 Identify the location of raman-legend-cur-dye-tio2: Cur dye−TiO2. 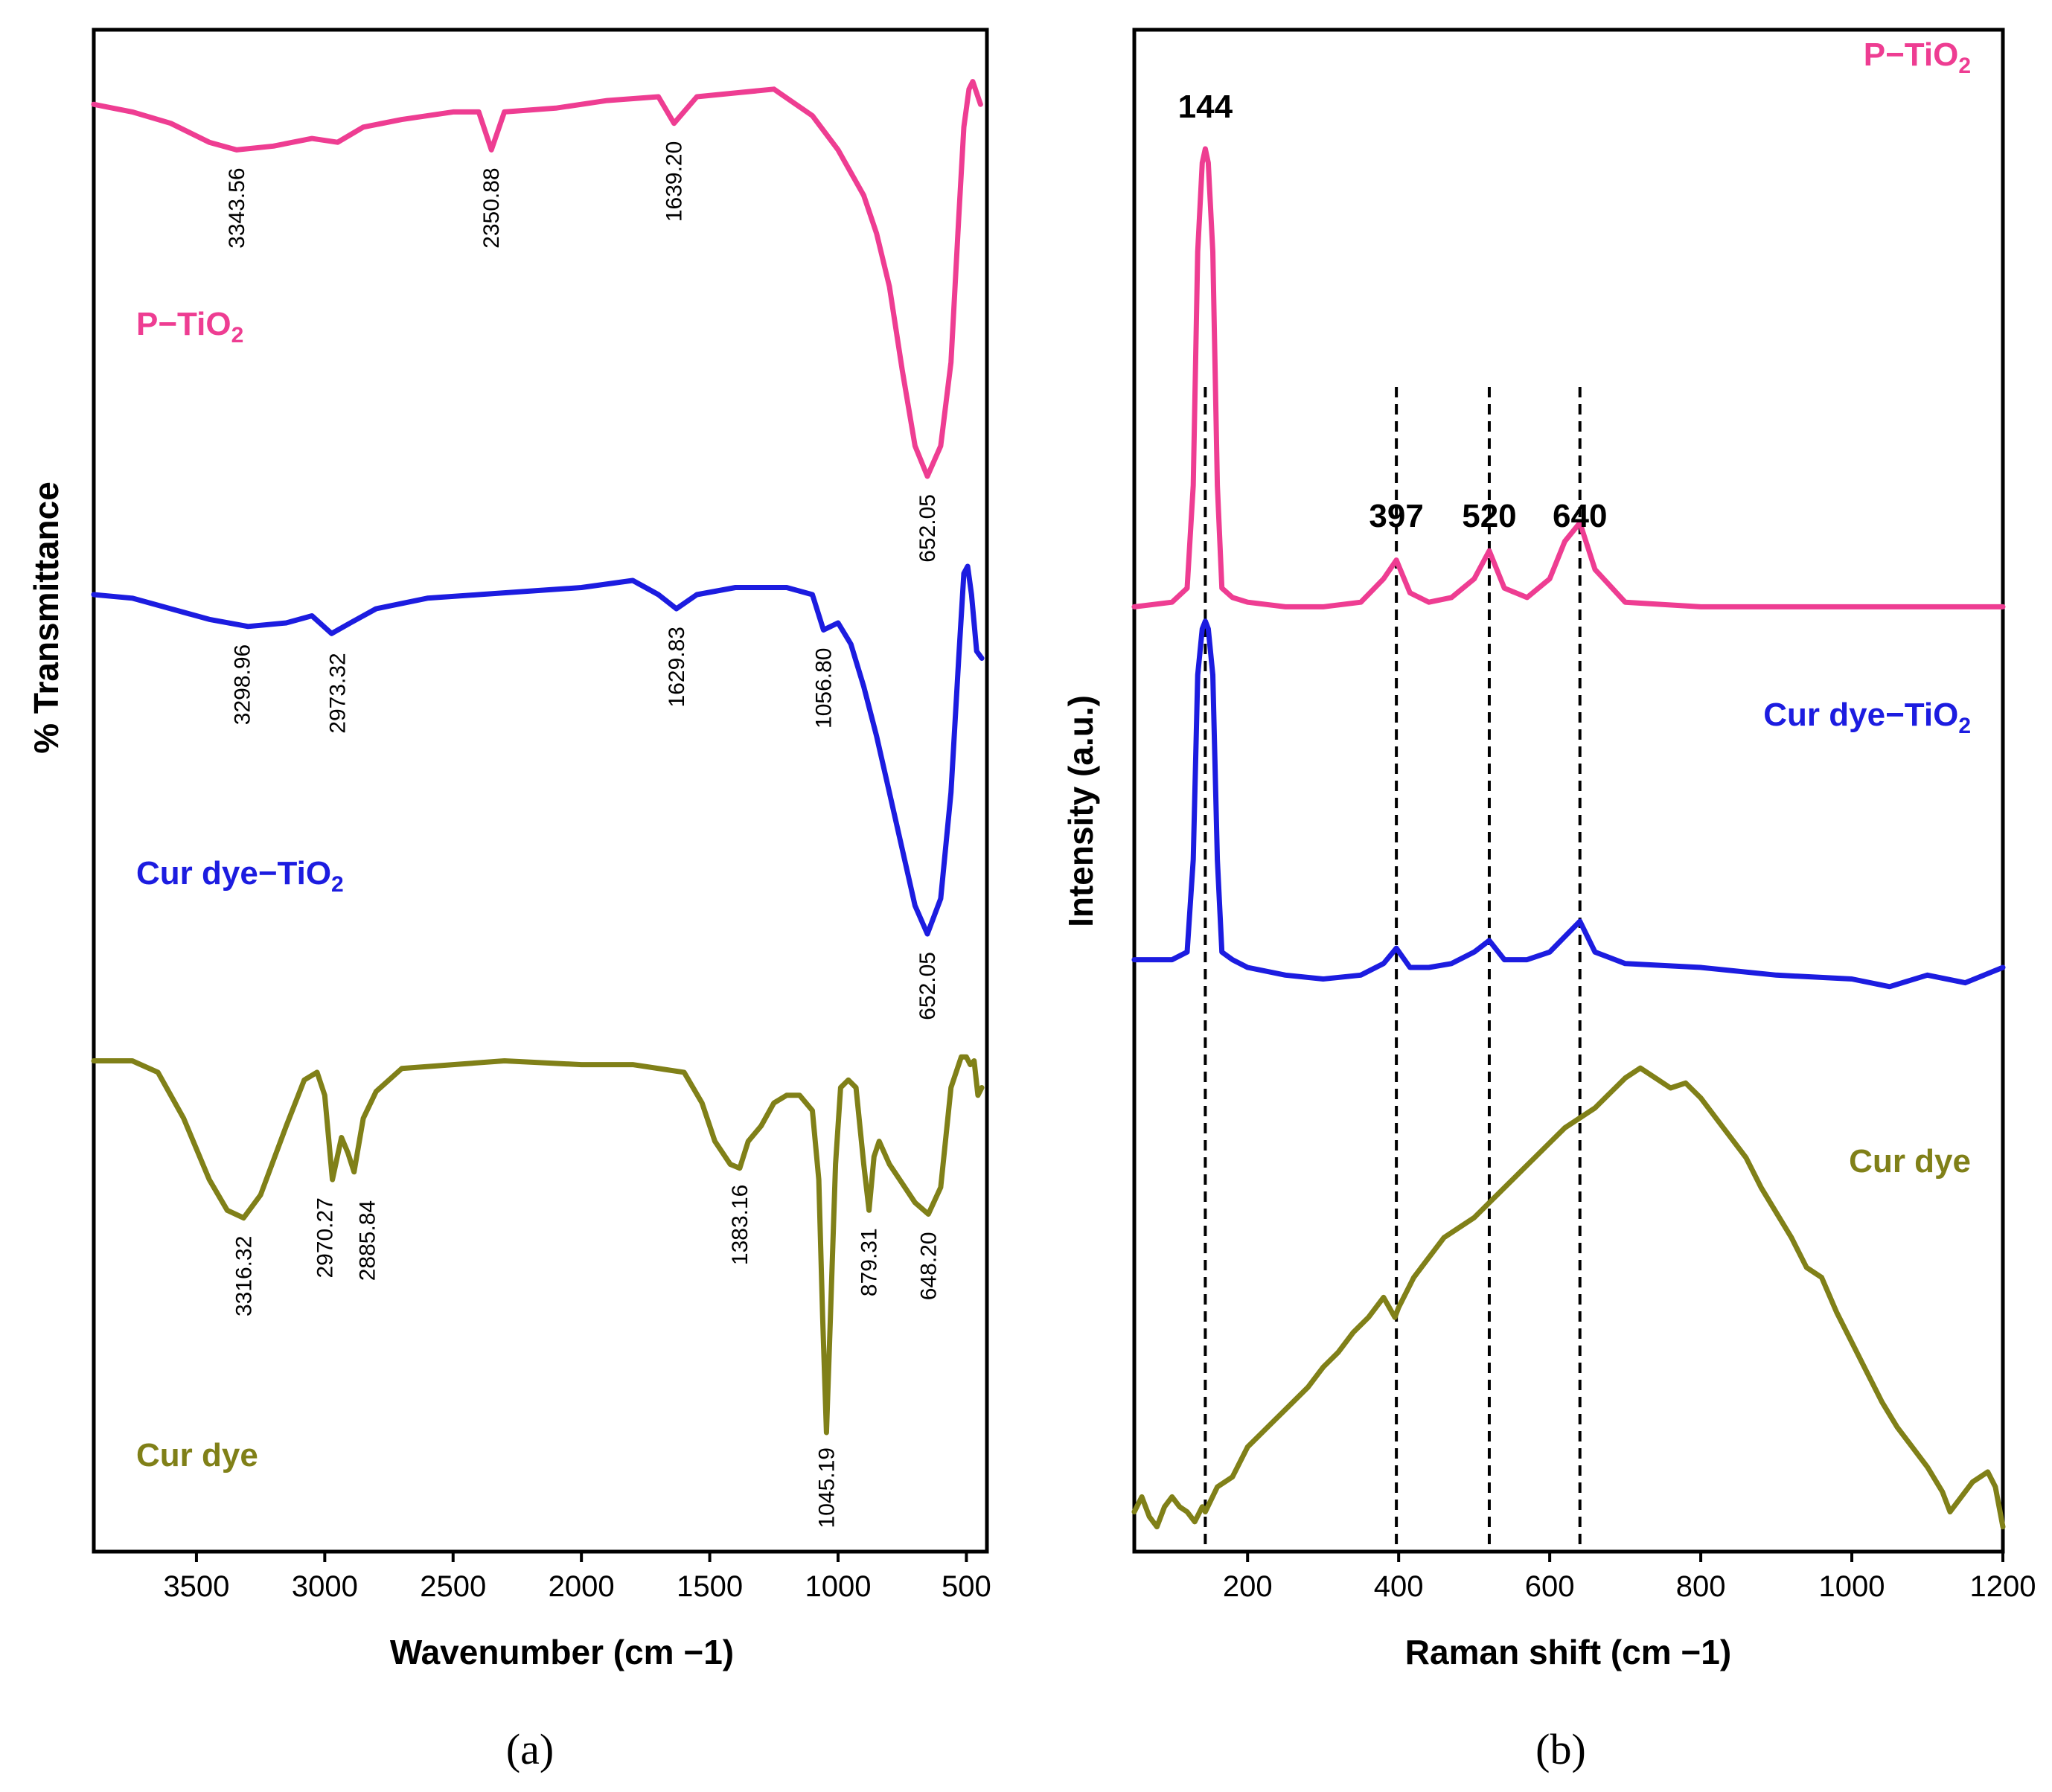
(1867, 717).